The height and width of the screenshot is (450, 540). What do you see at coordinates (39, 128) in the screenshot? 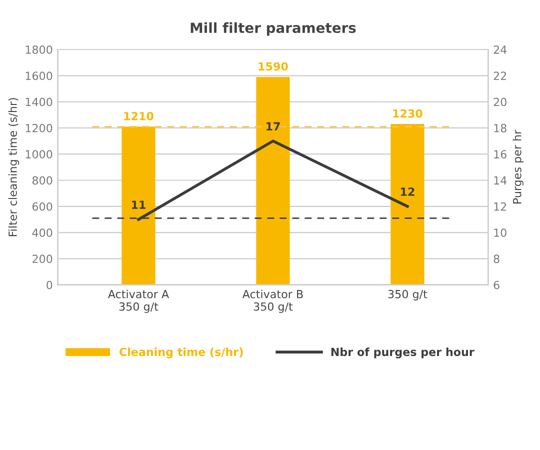
I see `y-tick-label: 1200` at bounding box center [39, 128].